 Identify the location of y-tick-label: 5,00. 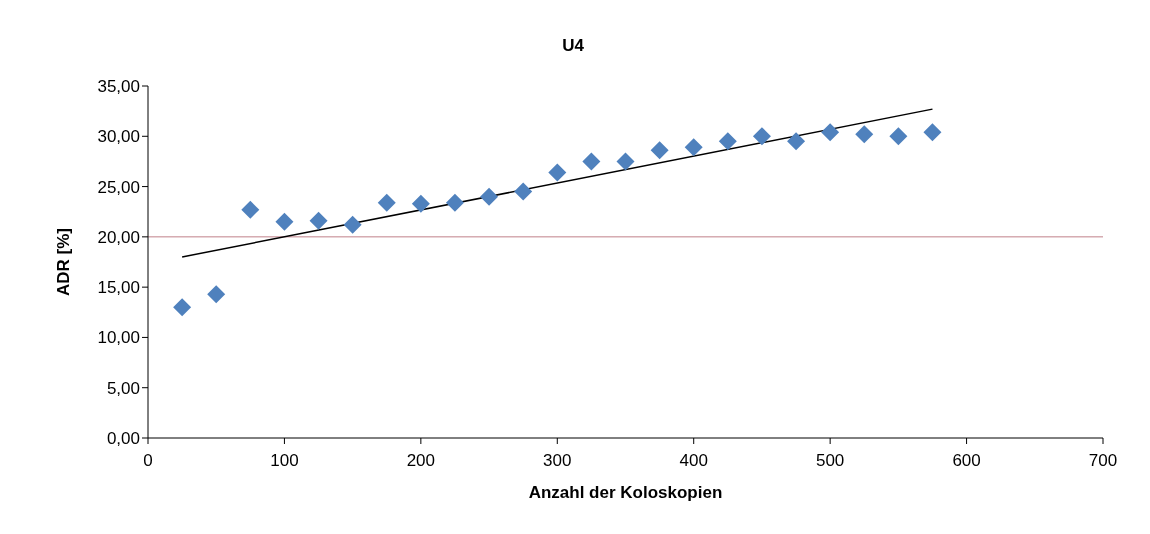
(123, 388).